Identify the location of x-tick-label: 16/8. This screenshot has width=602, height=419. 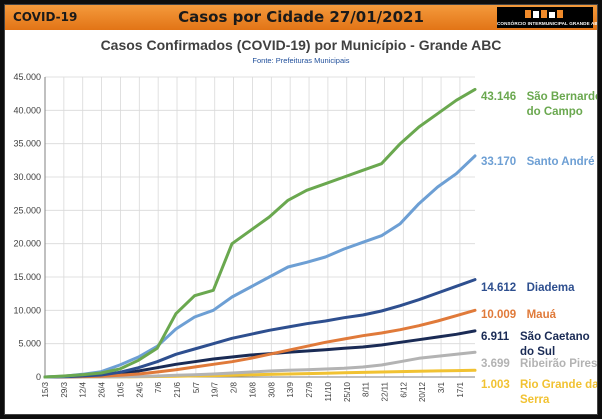
(252, 389).